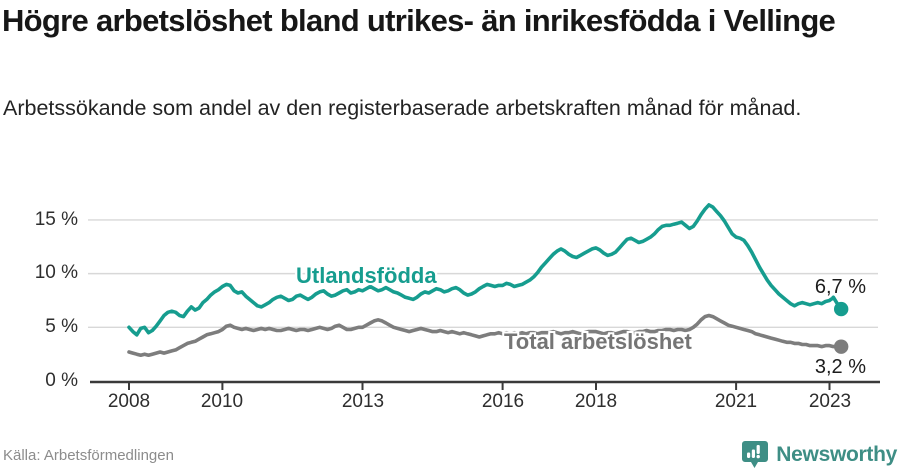 This screenshot has width=900, height=474. Describe the element at coordinates (129, 401) in the screenshot. I see `x-tick-label-2008: 2008` at that location.